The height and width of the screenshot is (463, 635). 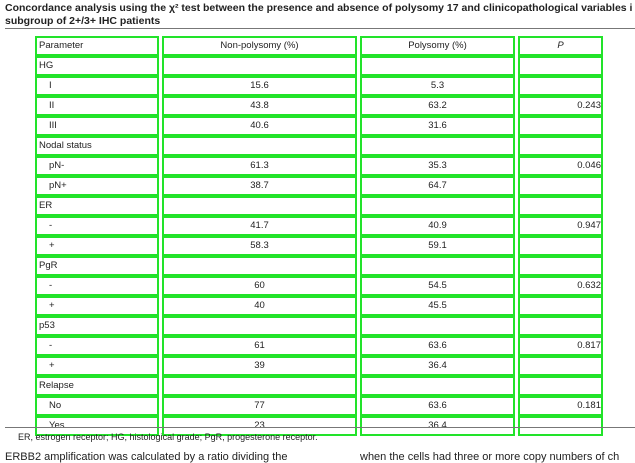 I want to click on table-cell-parameter: HG, so click(x=97, y=66).